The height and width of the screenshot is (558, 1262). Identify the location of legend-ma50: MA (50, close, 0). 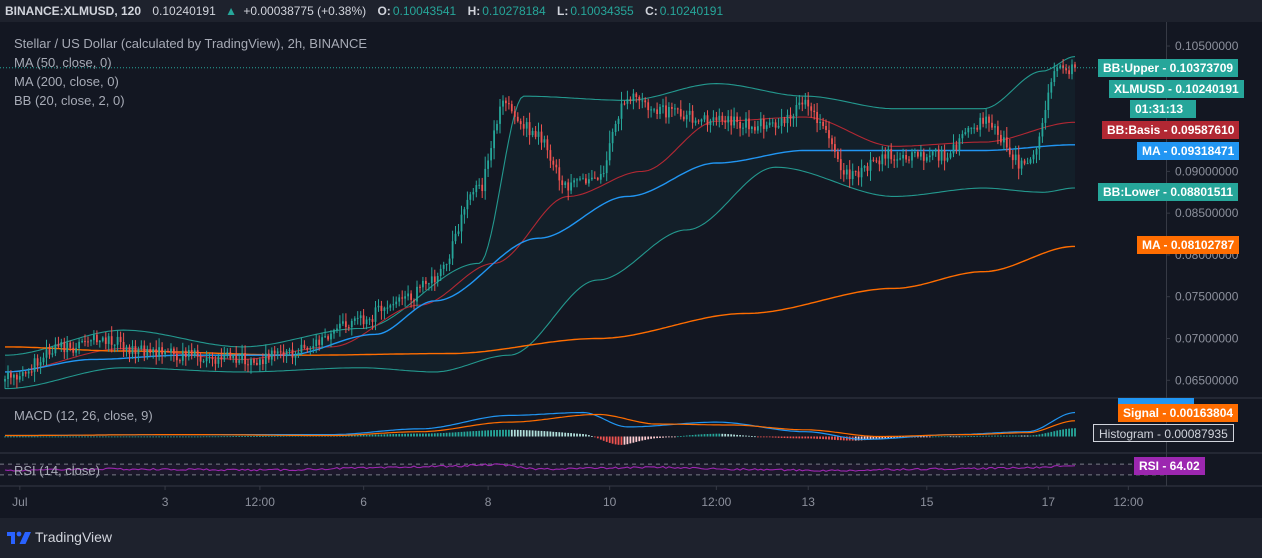
(63, 62).